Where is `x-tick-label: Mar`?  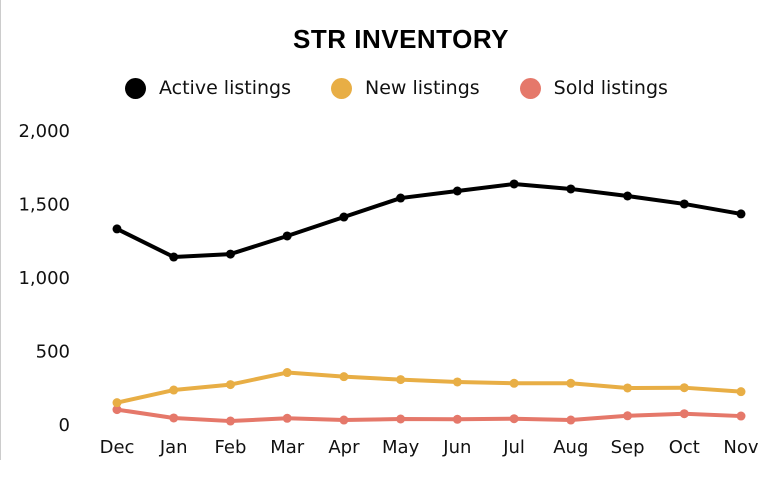
x-tick-label: Mar is located at coordinates (287, 447).